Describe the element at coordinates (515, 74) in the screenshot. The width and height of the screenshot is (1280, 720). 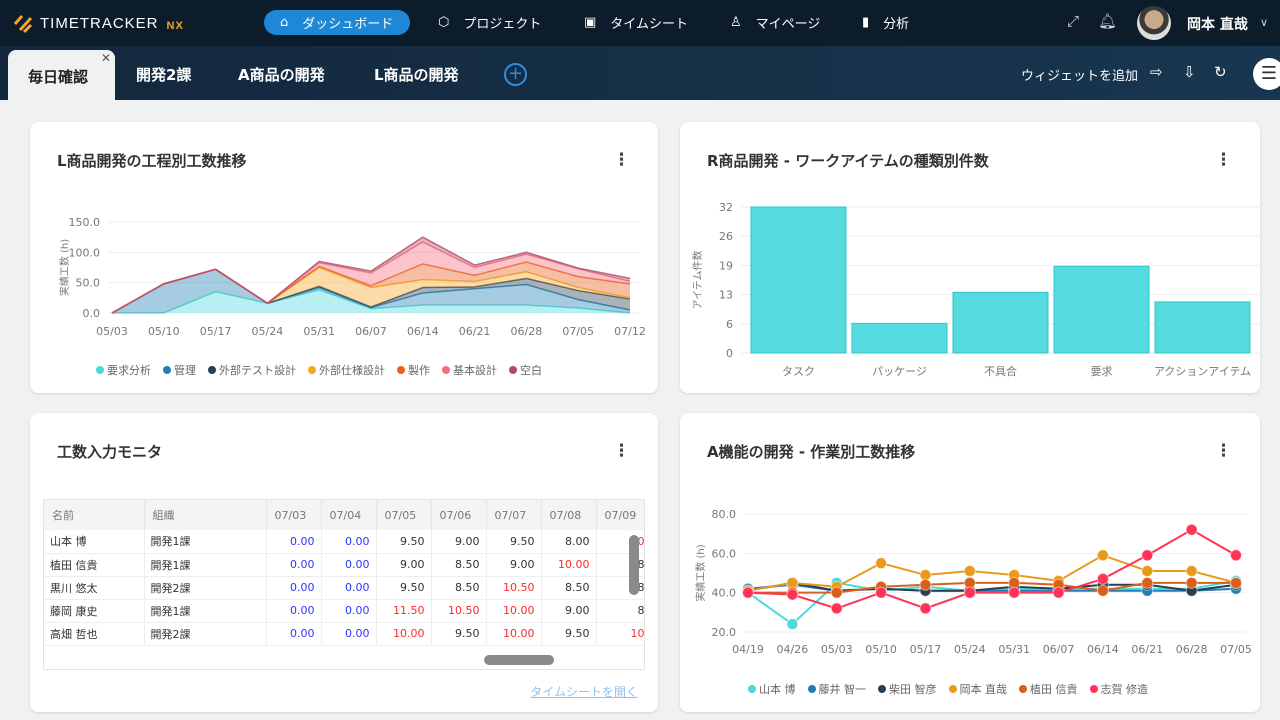
I see `add-tab-button: +` at that location.